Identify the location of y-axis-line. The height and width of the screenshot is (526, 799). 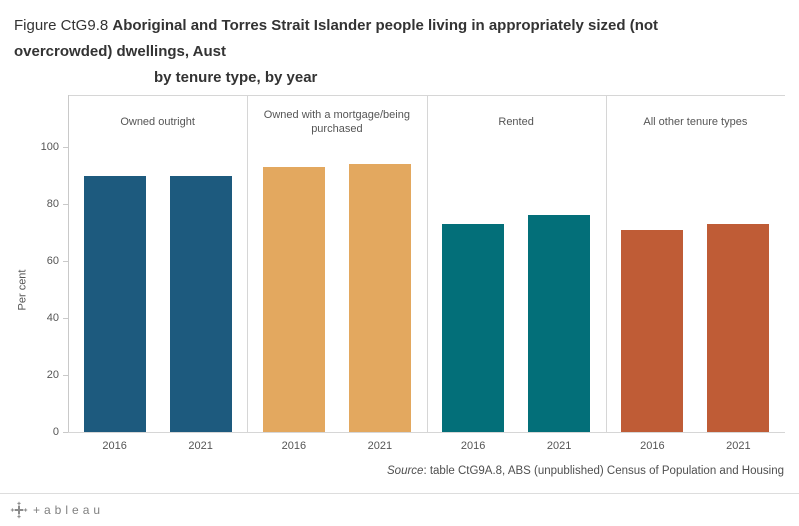
(68, 263).